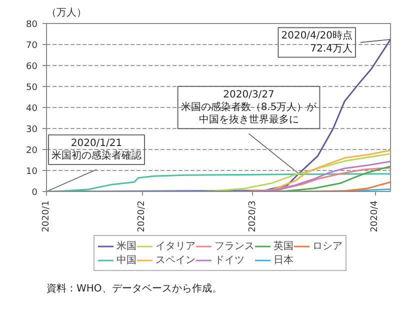  What do you see at coordinates (284, 260) in the screenshot?
I see `legend-label: 日本` at bounding box center [284, 260].